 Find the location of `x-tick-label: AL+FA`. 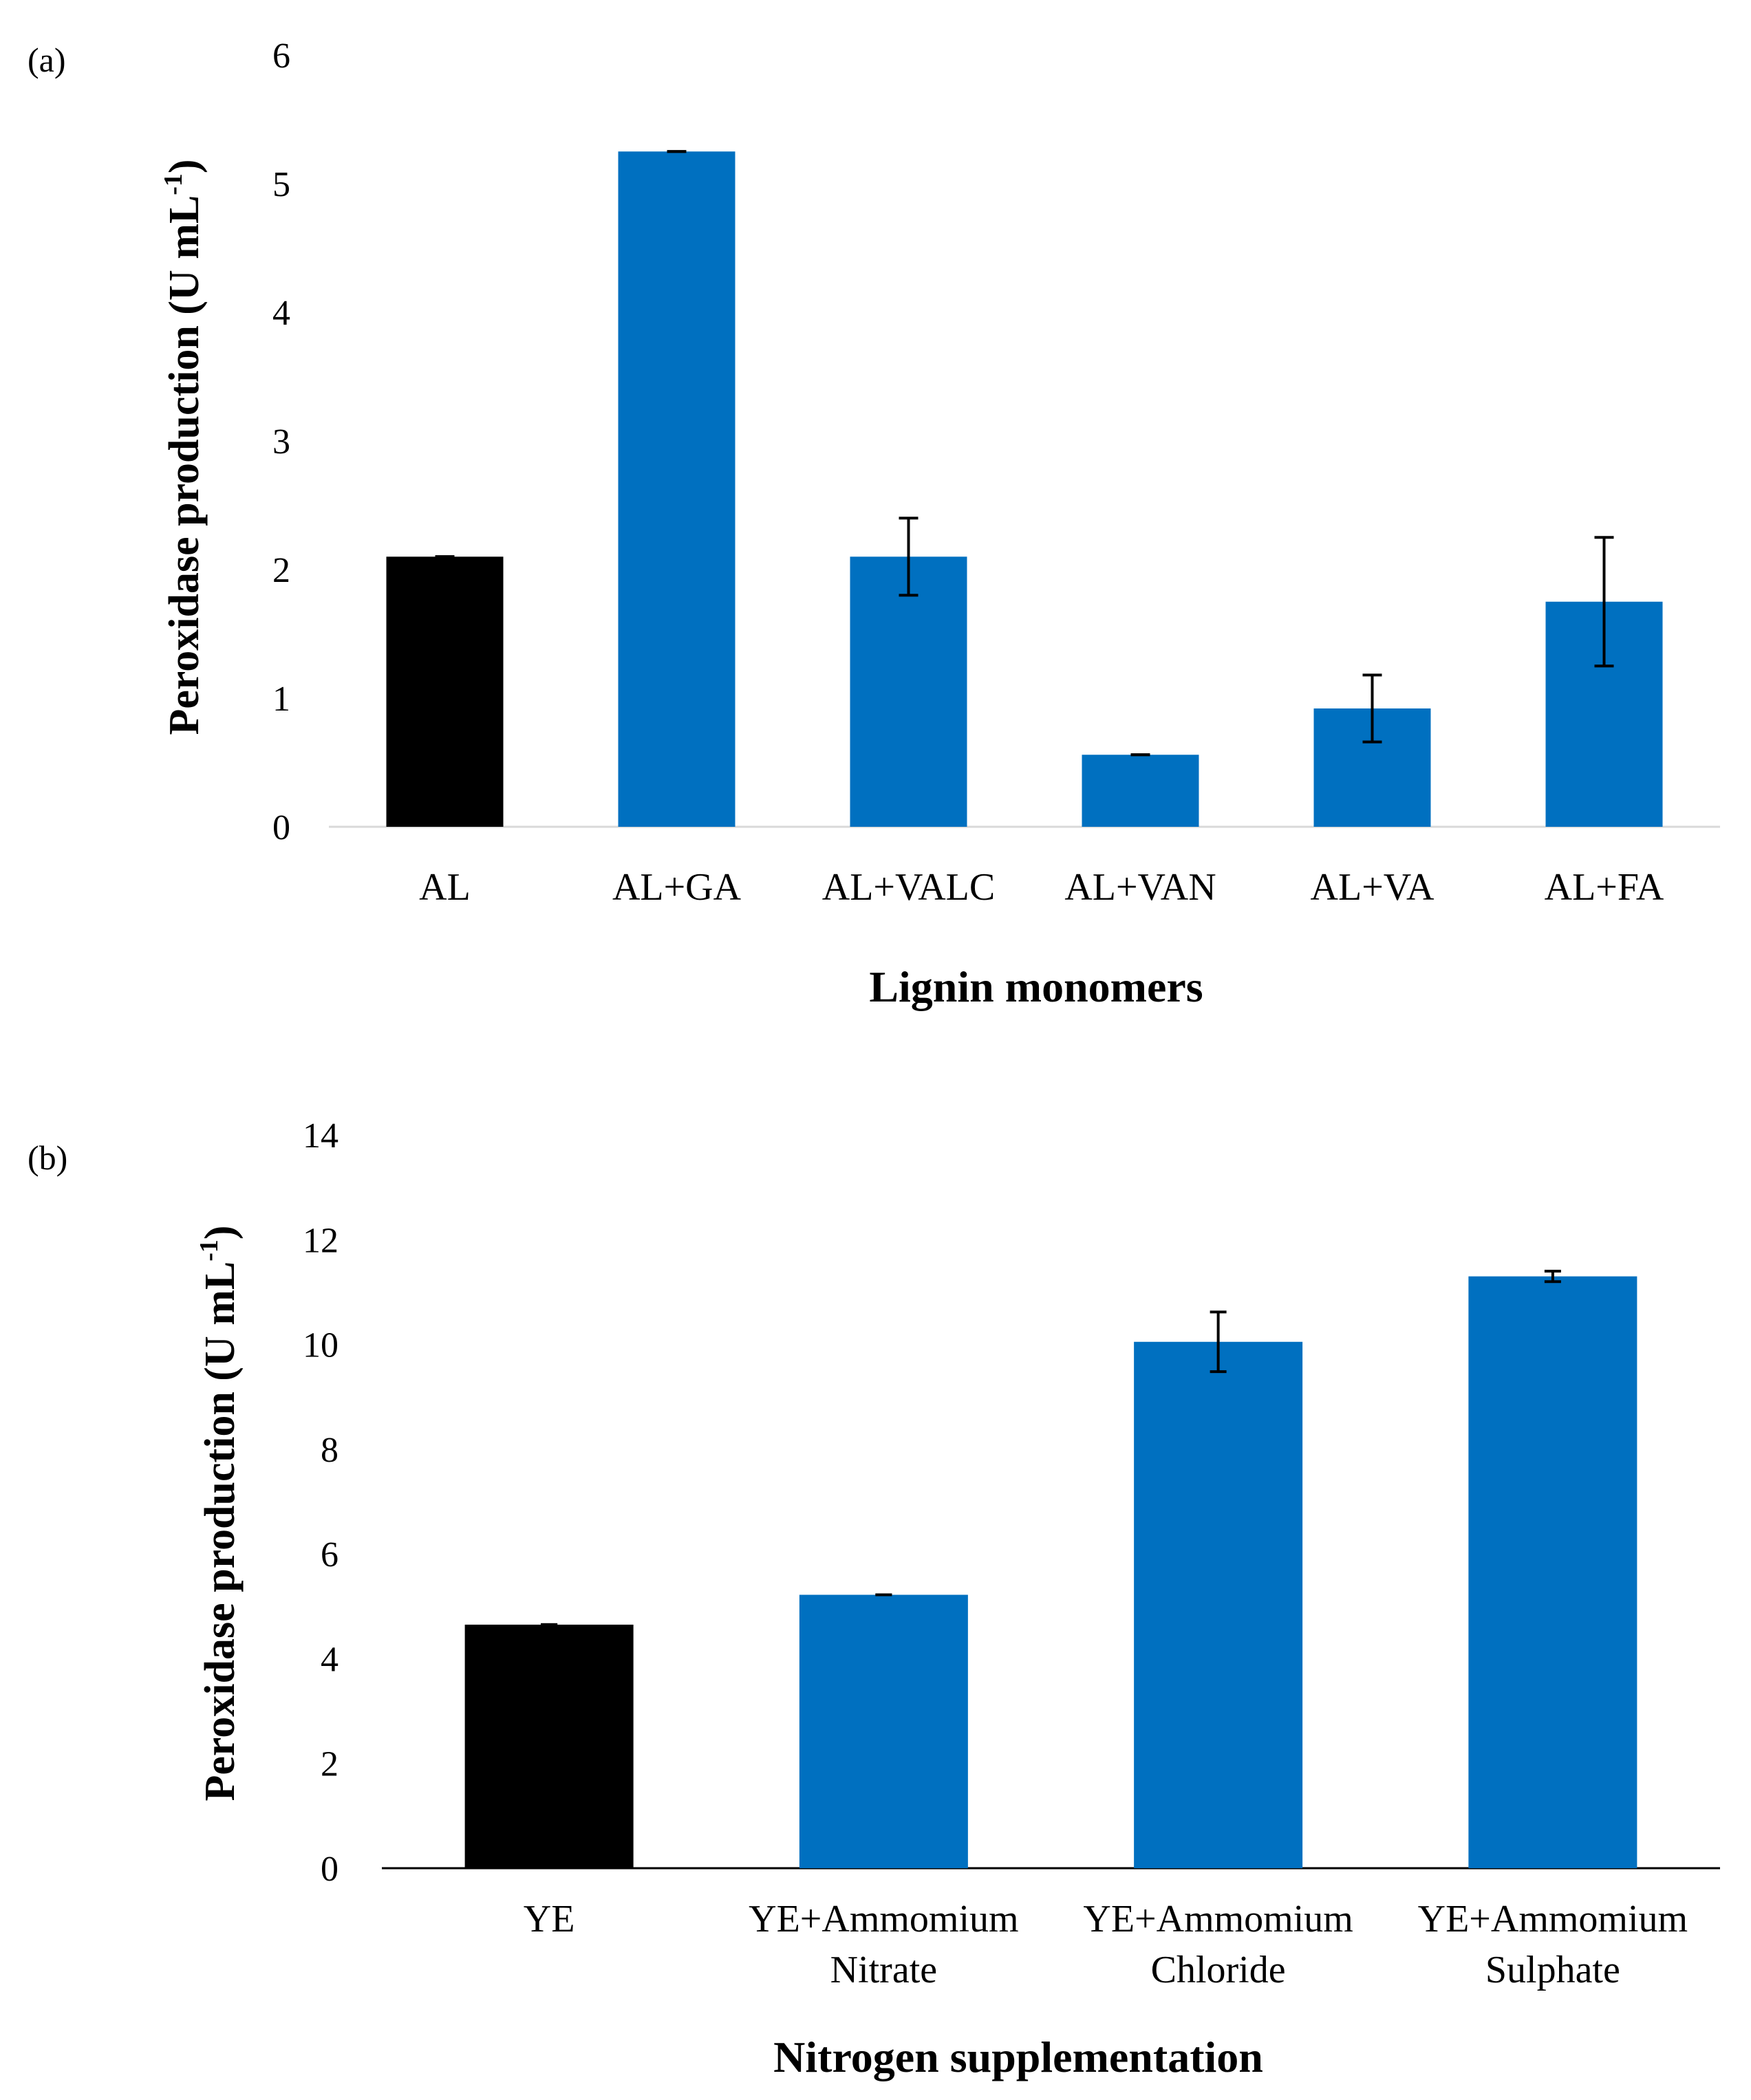

x-tick-label: AL+FA is located at coordinates (1604, 887).